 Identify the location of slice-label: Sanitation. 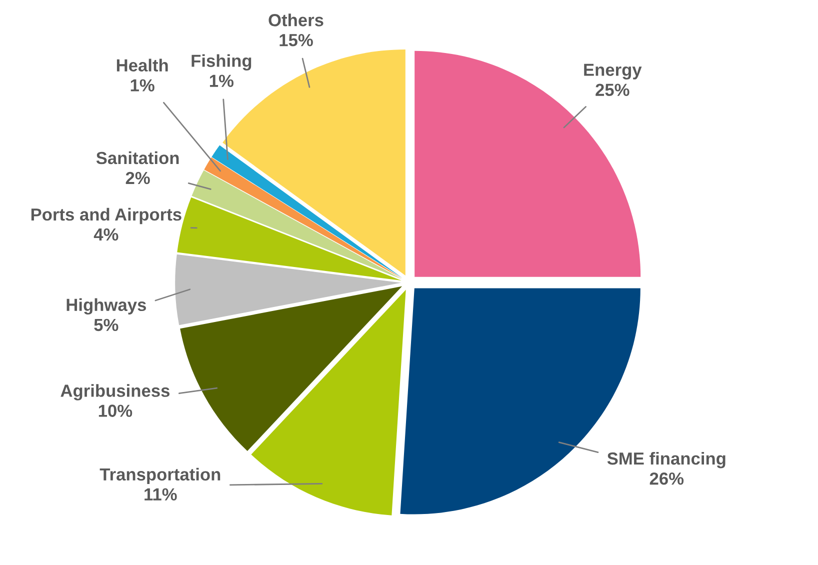
(137, 157).